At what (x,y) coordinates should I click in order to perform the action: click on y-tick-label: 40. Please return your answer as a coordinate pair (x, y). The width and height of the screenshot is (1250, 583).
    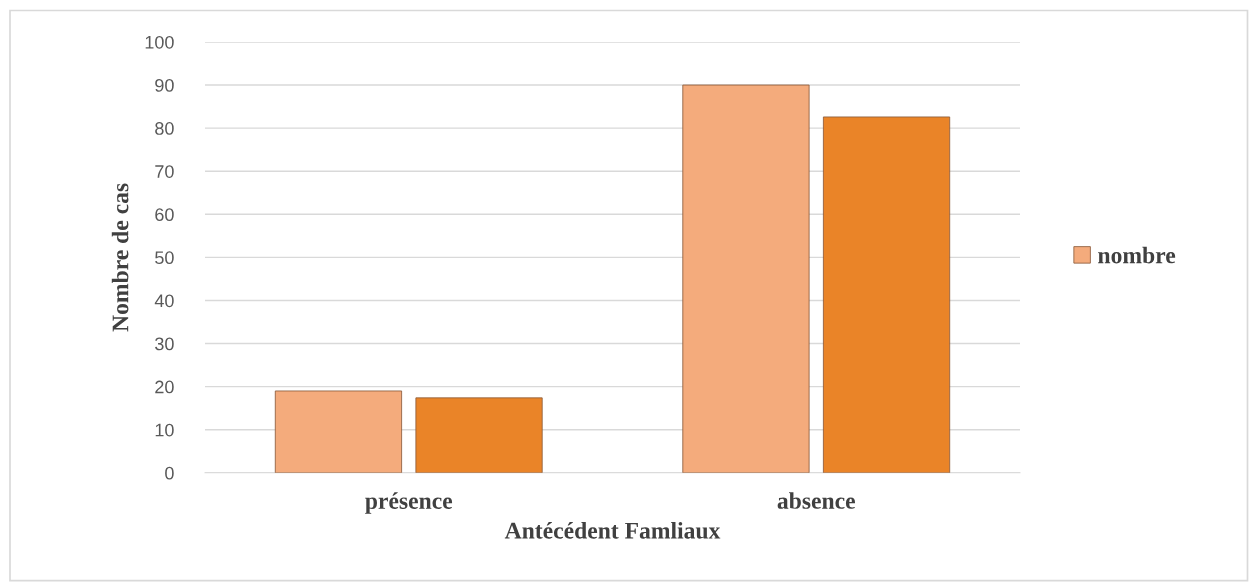
    Looking at the image, I should click on (164, 301).